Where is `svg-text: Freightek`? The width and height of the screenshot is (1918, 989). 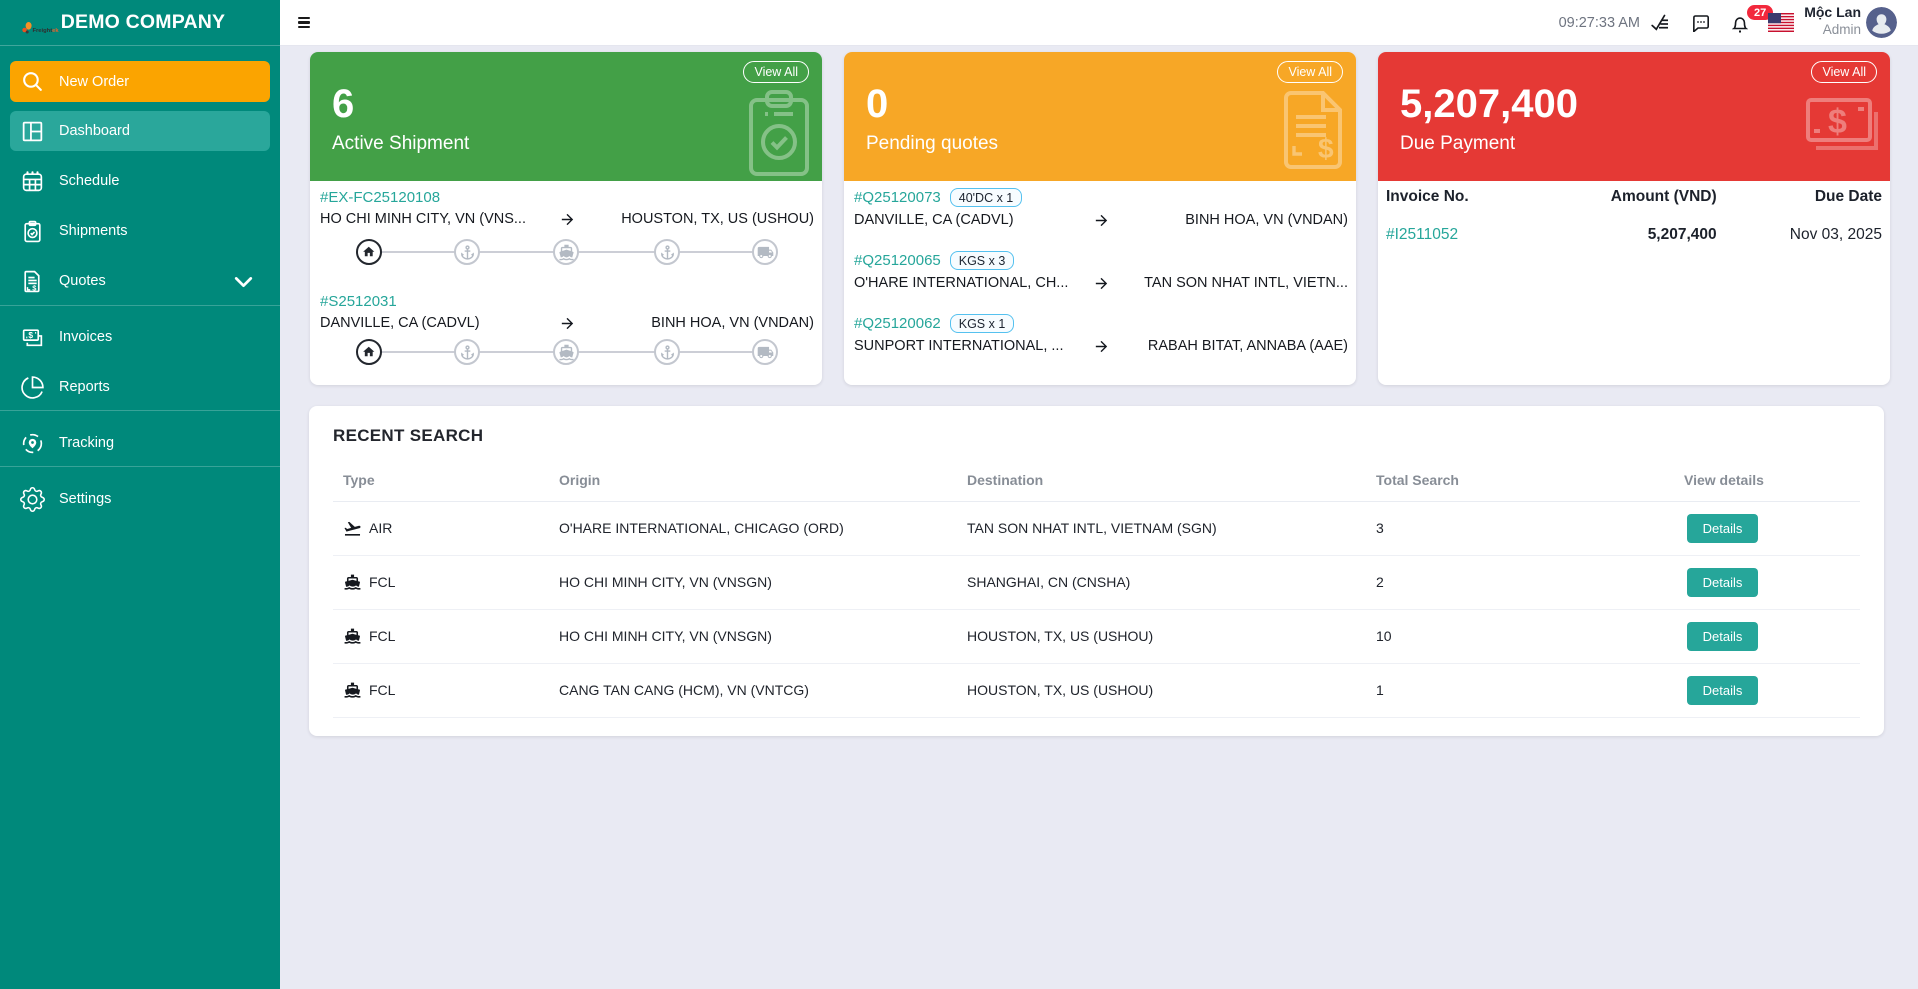 svg-text: Freightek is located at coordinates (46, 31).